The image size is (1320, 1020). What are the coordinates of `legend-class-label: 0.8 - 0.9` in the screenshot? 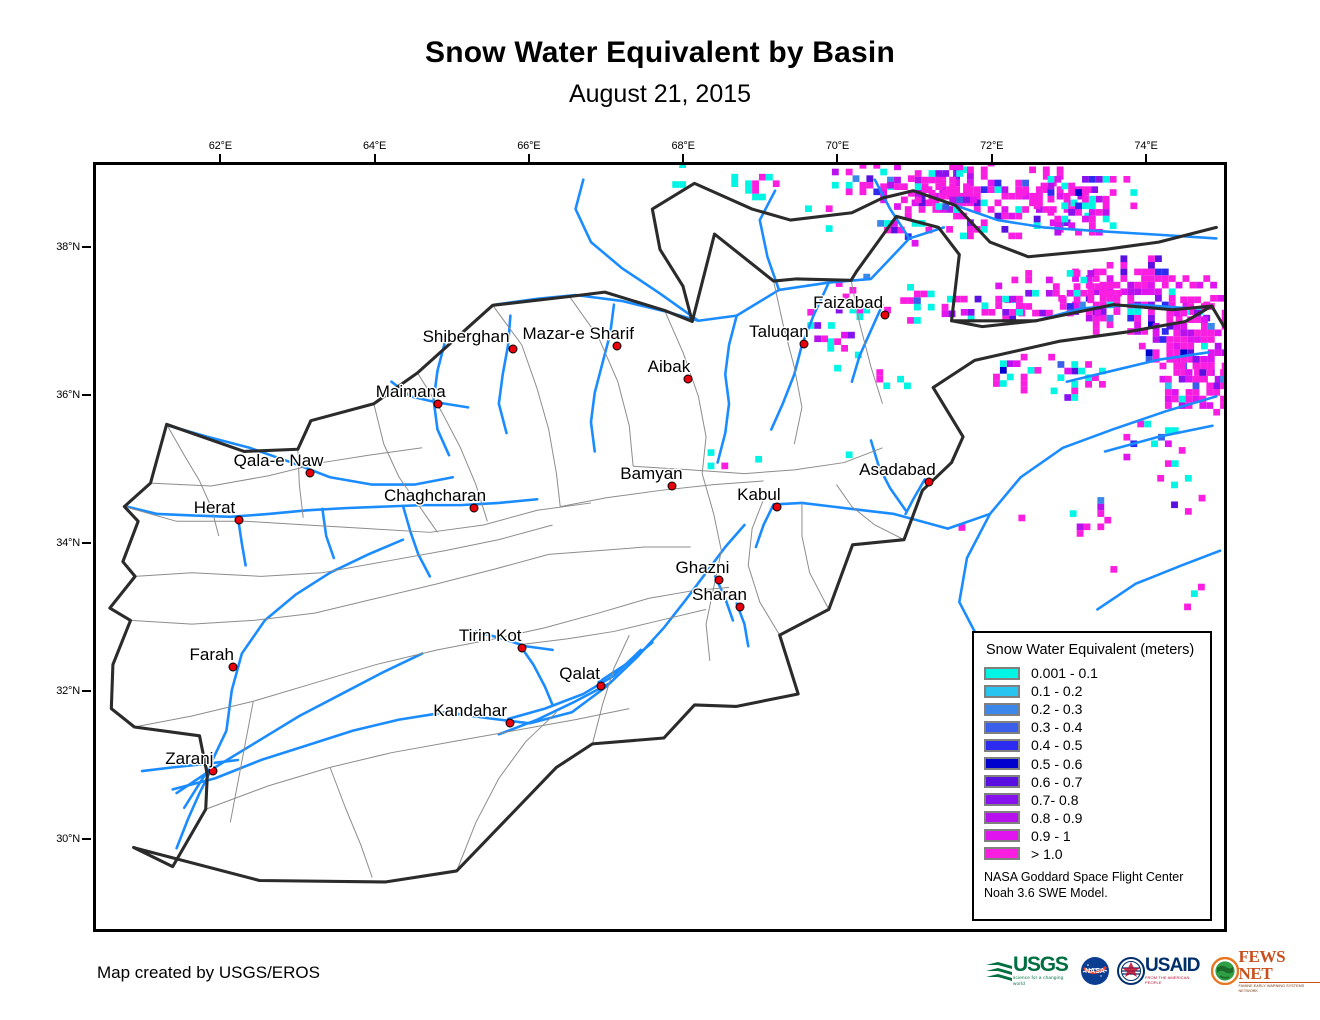 It's located at (1057, 817).